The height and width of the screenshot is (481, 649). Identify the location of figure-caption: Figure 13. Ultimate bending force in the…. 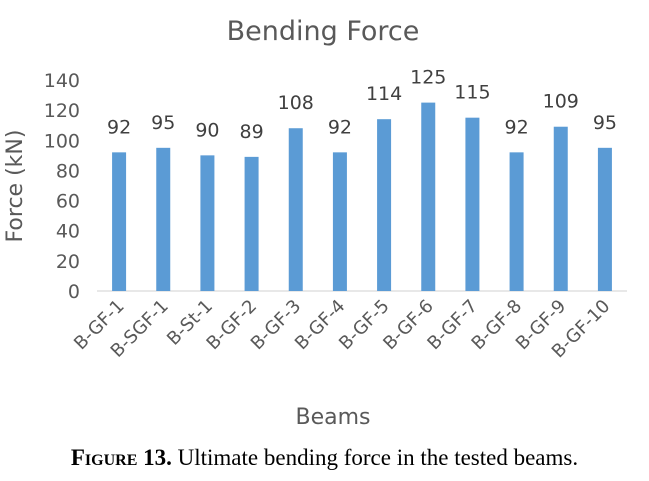
(324, 458).